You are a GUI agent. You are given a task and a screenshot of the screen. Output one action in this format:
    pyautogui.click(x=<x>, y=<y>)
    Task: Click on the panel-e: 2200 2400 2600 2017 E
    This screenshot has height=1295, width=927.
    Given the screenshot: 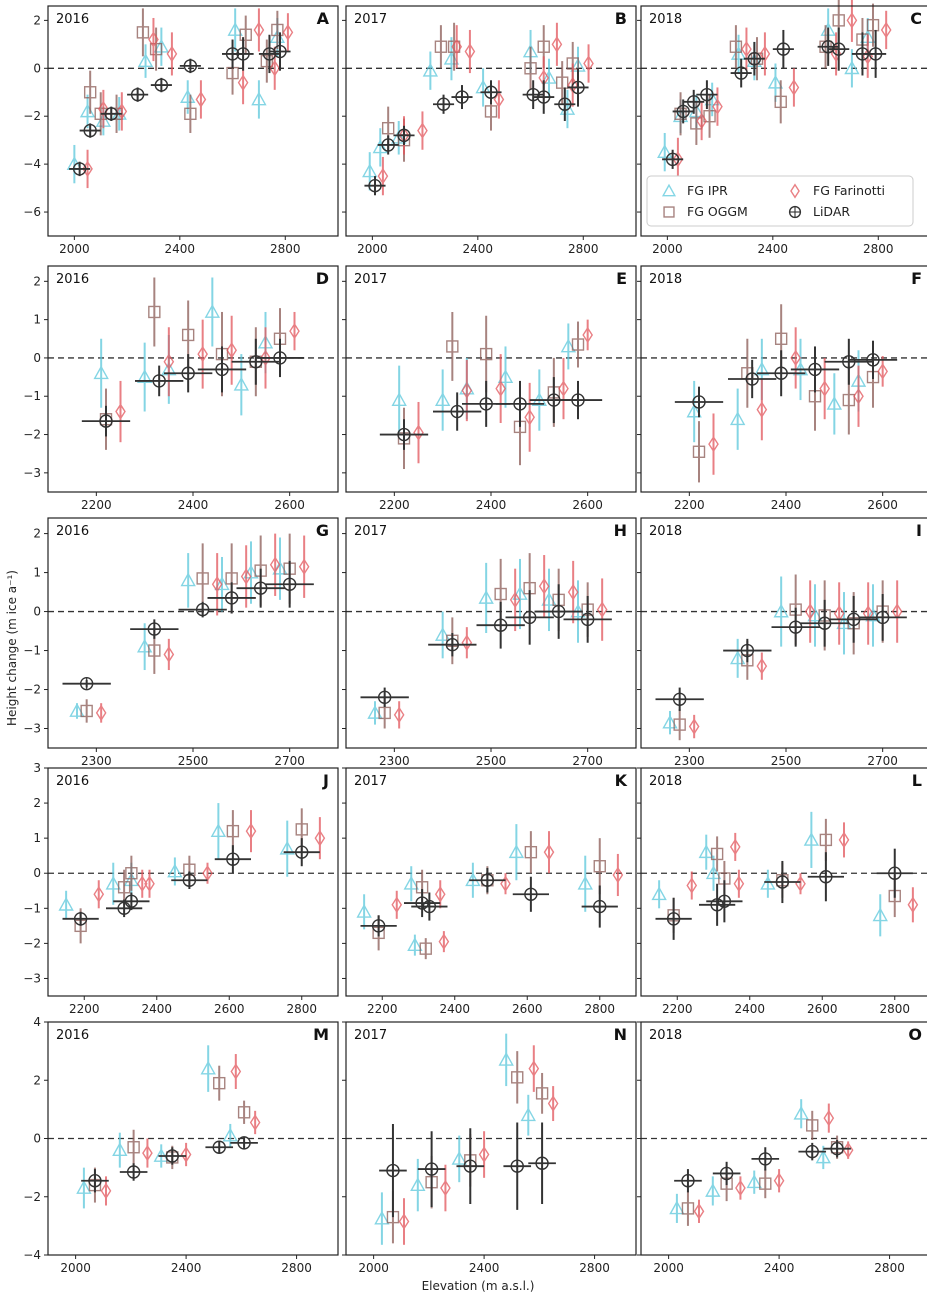 What is the action you would take?
    pyautogui.click(x=489, y=388)
    